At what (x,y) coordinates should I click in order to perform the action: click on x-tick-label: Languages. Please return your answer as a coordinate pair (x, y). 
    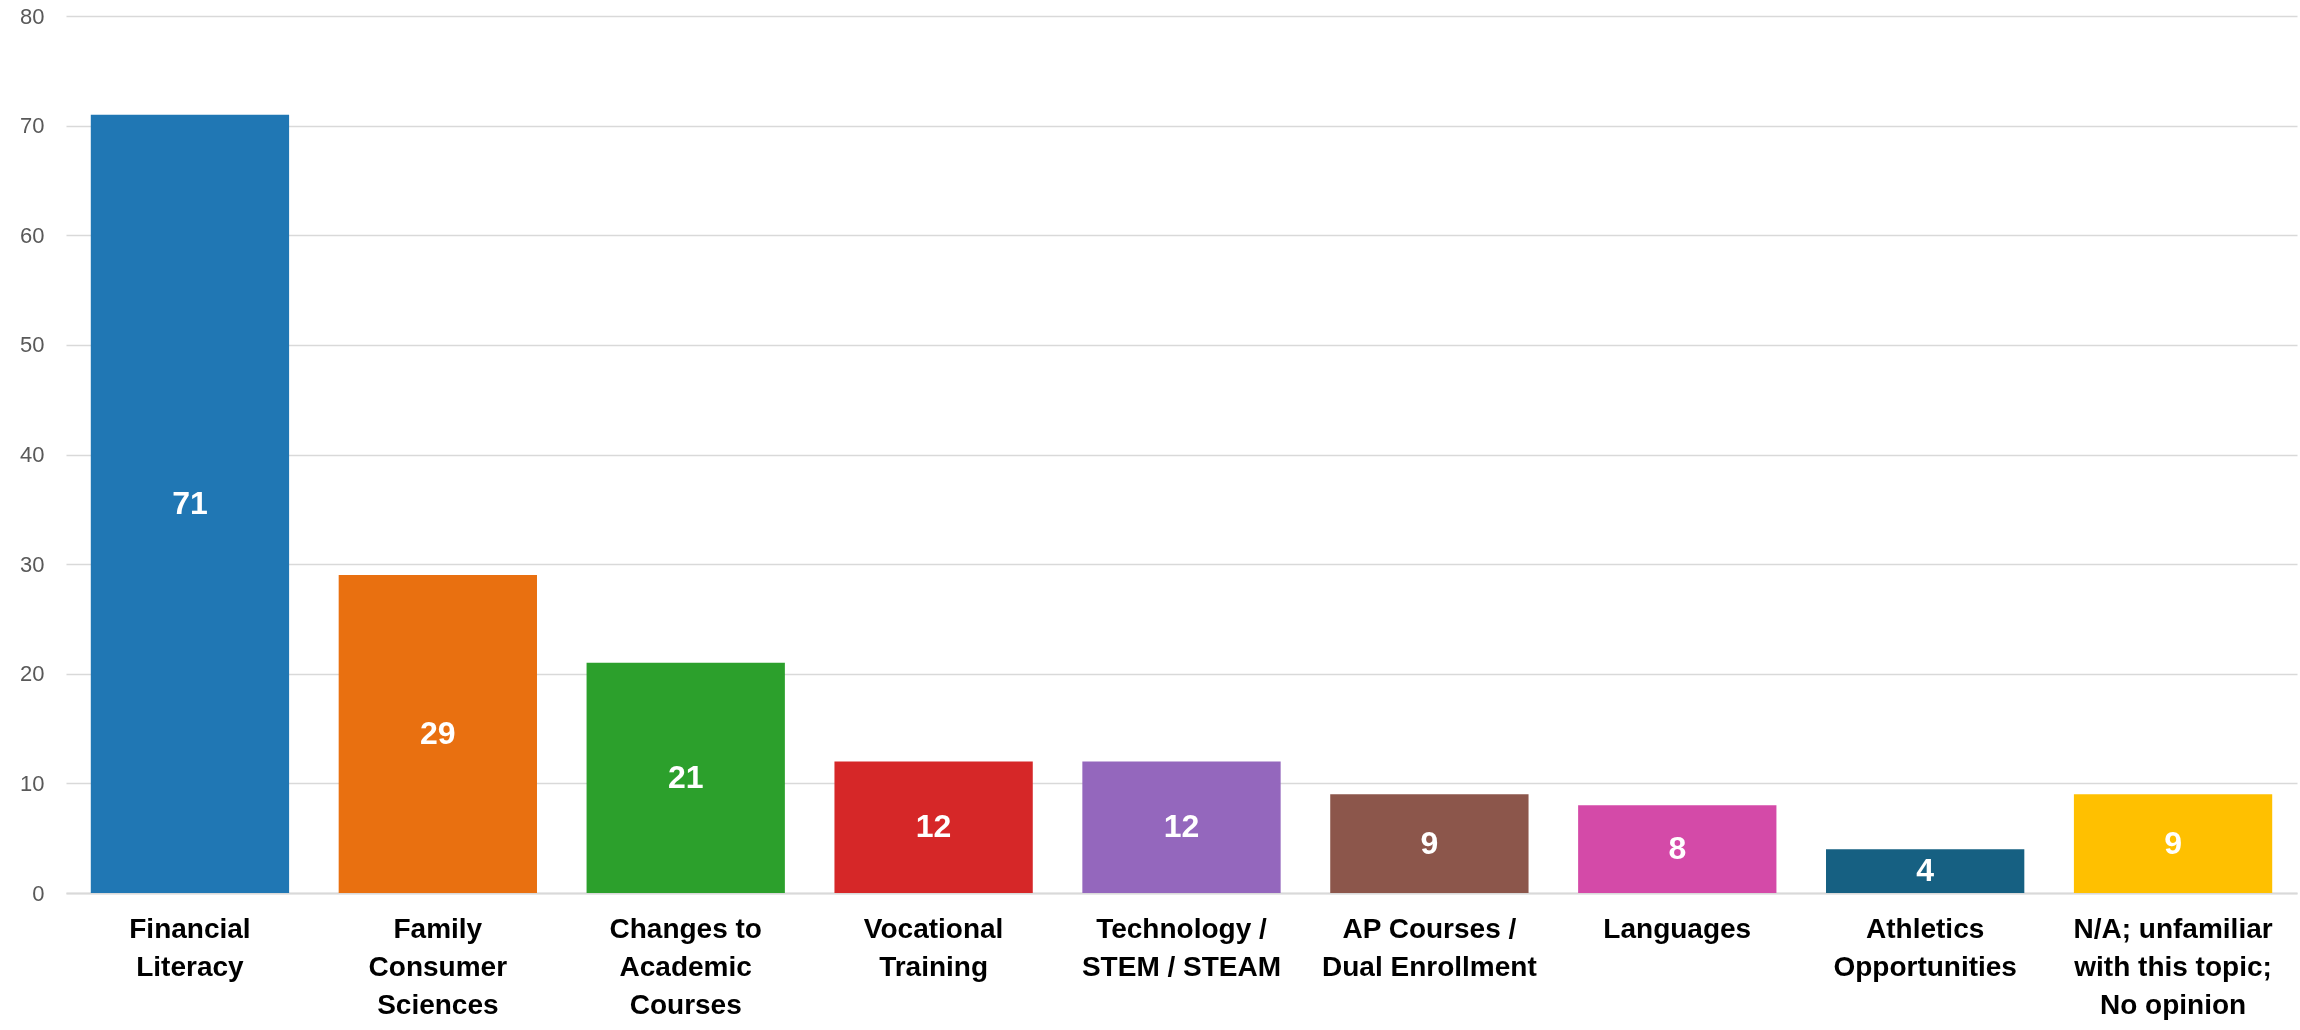
    Looking at the image, I should click on (1677, 928).